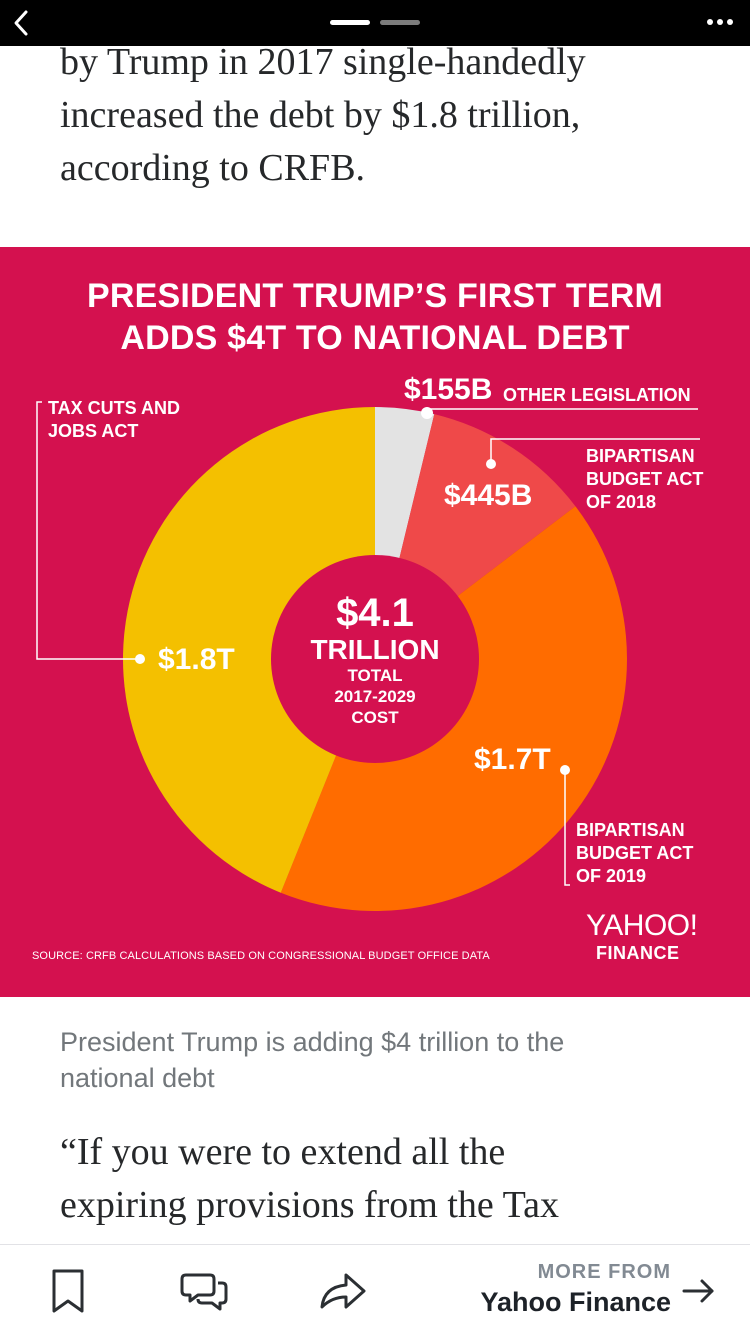 The height and width of the screenshot is (1334, 750). Describe the element at coordinates (642, 925) in the screenshot. I see `yahoo-logo: YAHOO!` at that location.